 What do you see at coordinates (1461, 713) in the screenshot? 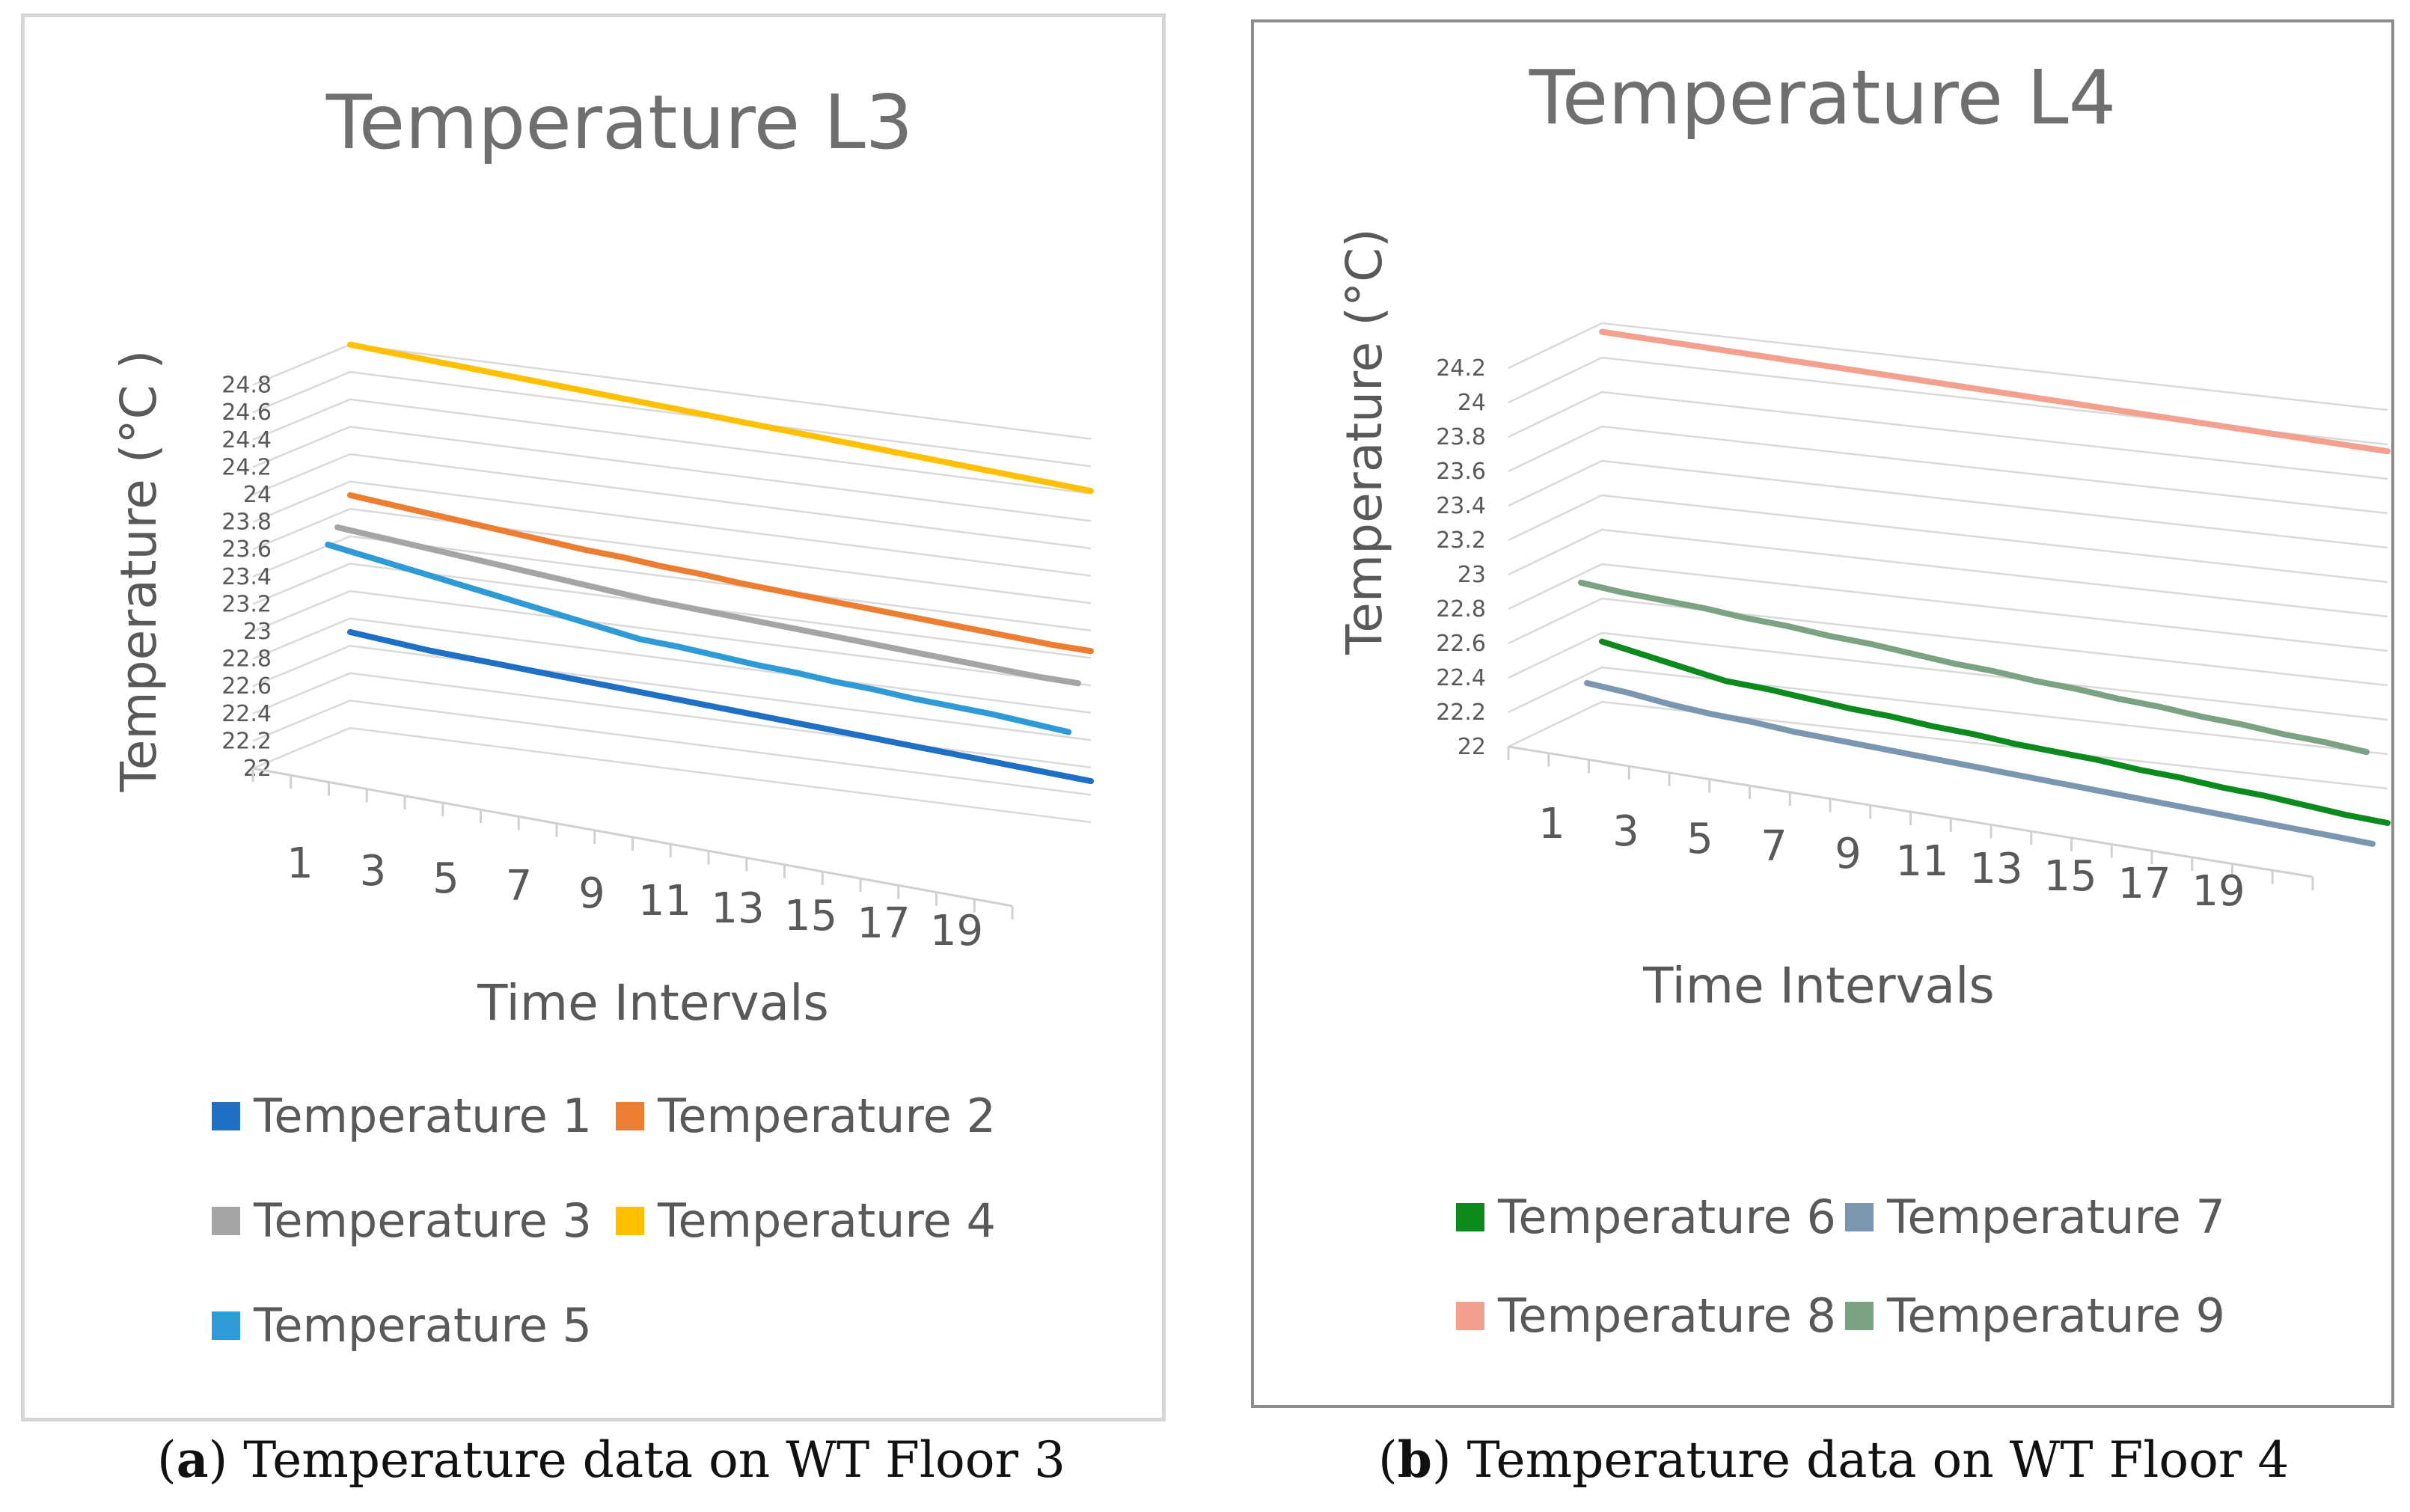
I see `y-tick-label: 22.2` at bounding box center [1461, 713].